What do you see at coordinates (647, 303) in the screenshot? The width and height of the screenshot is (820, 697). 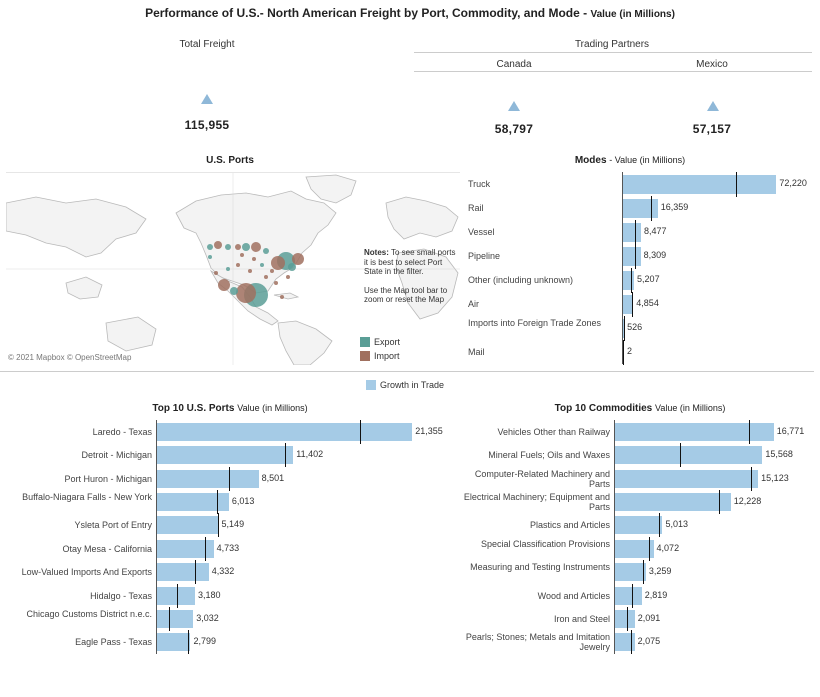 I see `value-label: 4,854` at bounding box center [647, 303].